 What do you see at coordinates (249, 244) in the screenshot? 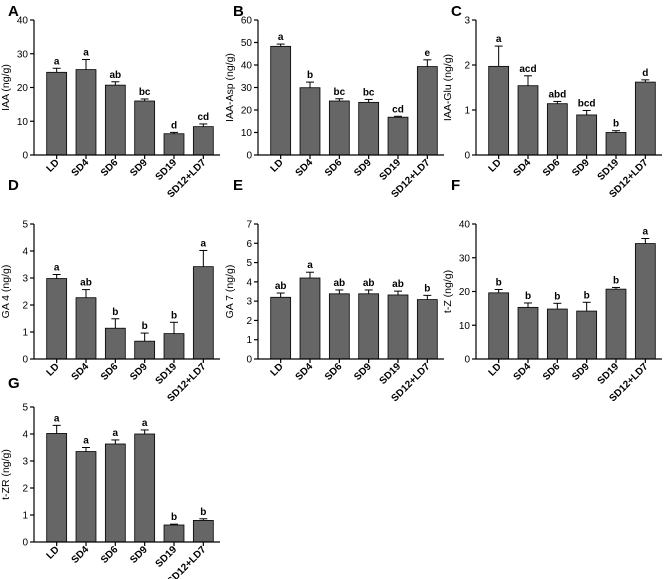
I see `y-tick-label: 6` at bounding box center [249, 244].